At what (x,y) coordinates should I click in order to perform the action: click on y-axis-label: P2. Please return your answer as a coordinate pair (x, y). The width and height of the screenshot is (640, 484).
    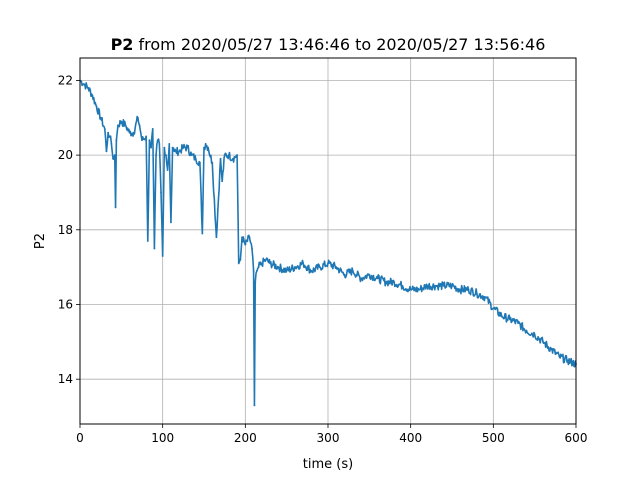
    Looking at the image, I should click on (40, 241).